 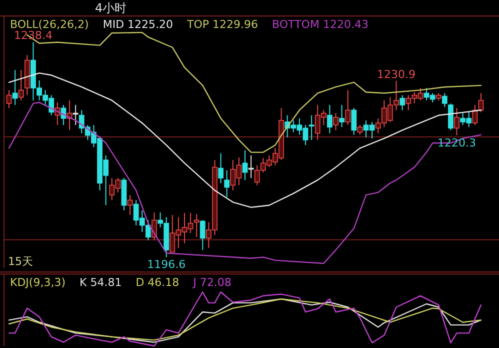 What do you see at coordinates (20, 261) in the screenshot?
I see `annotation: 15天` at bounding box center [20, 261].